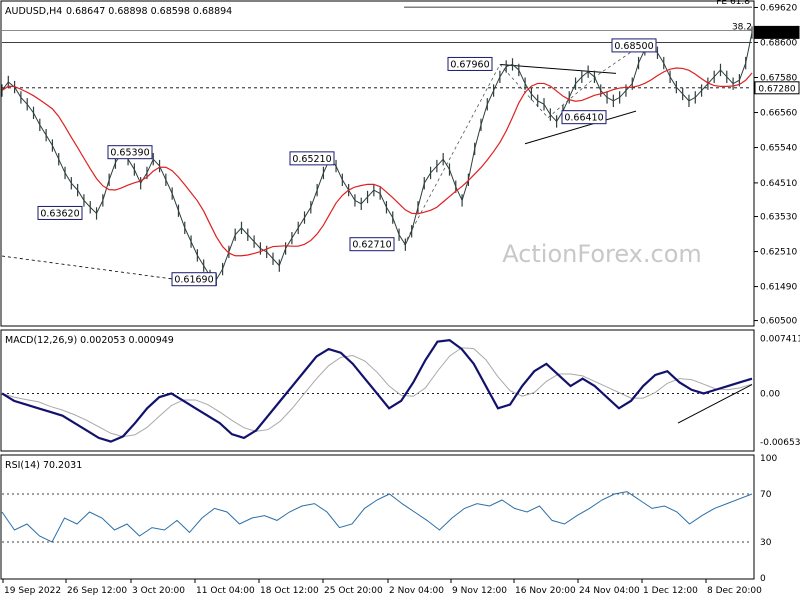 The image size is (800, 604). I want to click on rsi-title: RSI(14) 70.2031, so click(43, 465).